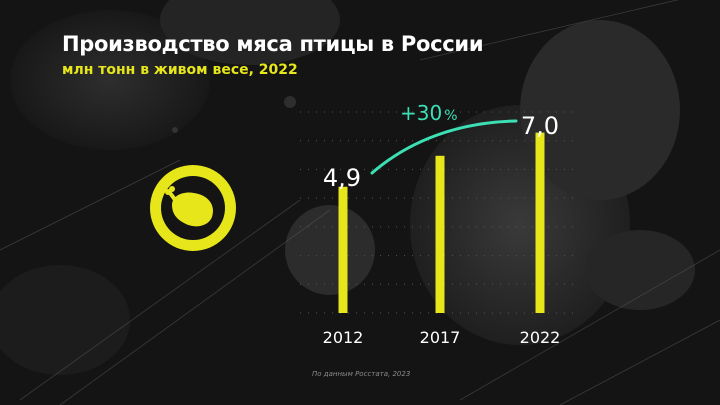 The width and height of the screenshot is (720, 405). I want to click on growth-annotation: +30%, so click(429, 113).